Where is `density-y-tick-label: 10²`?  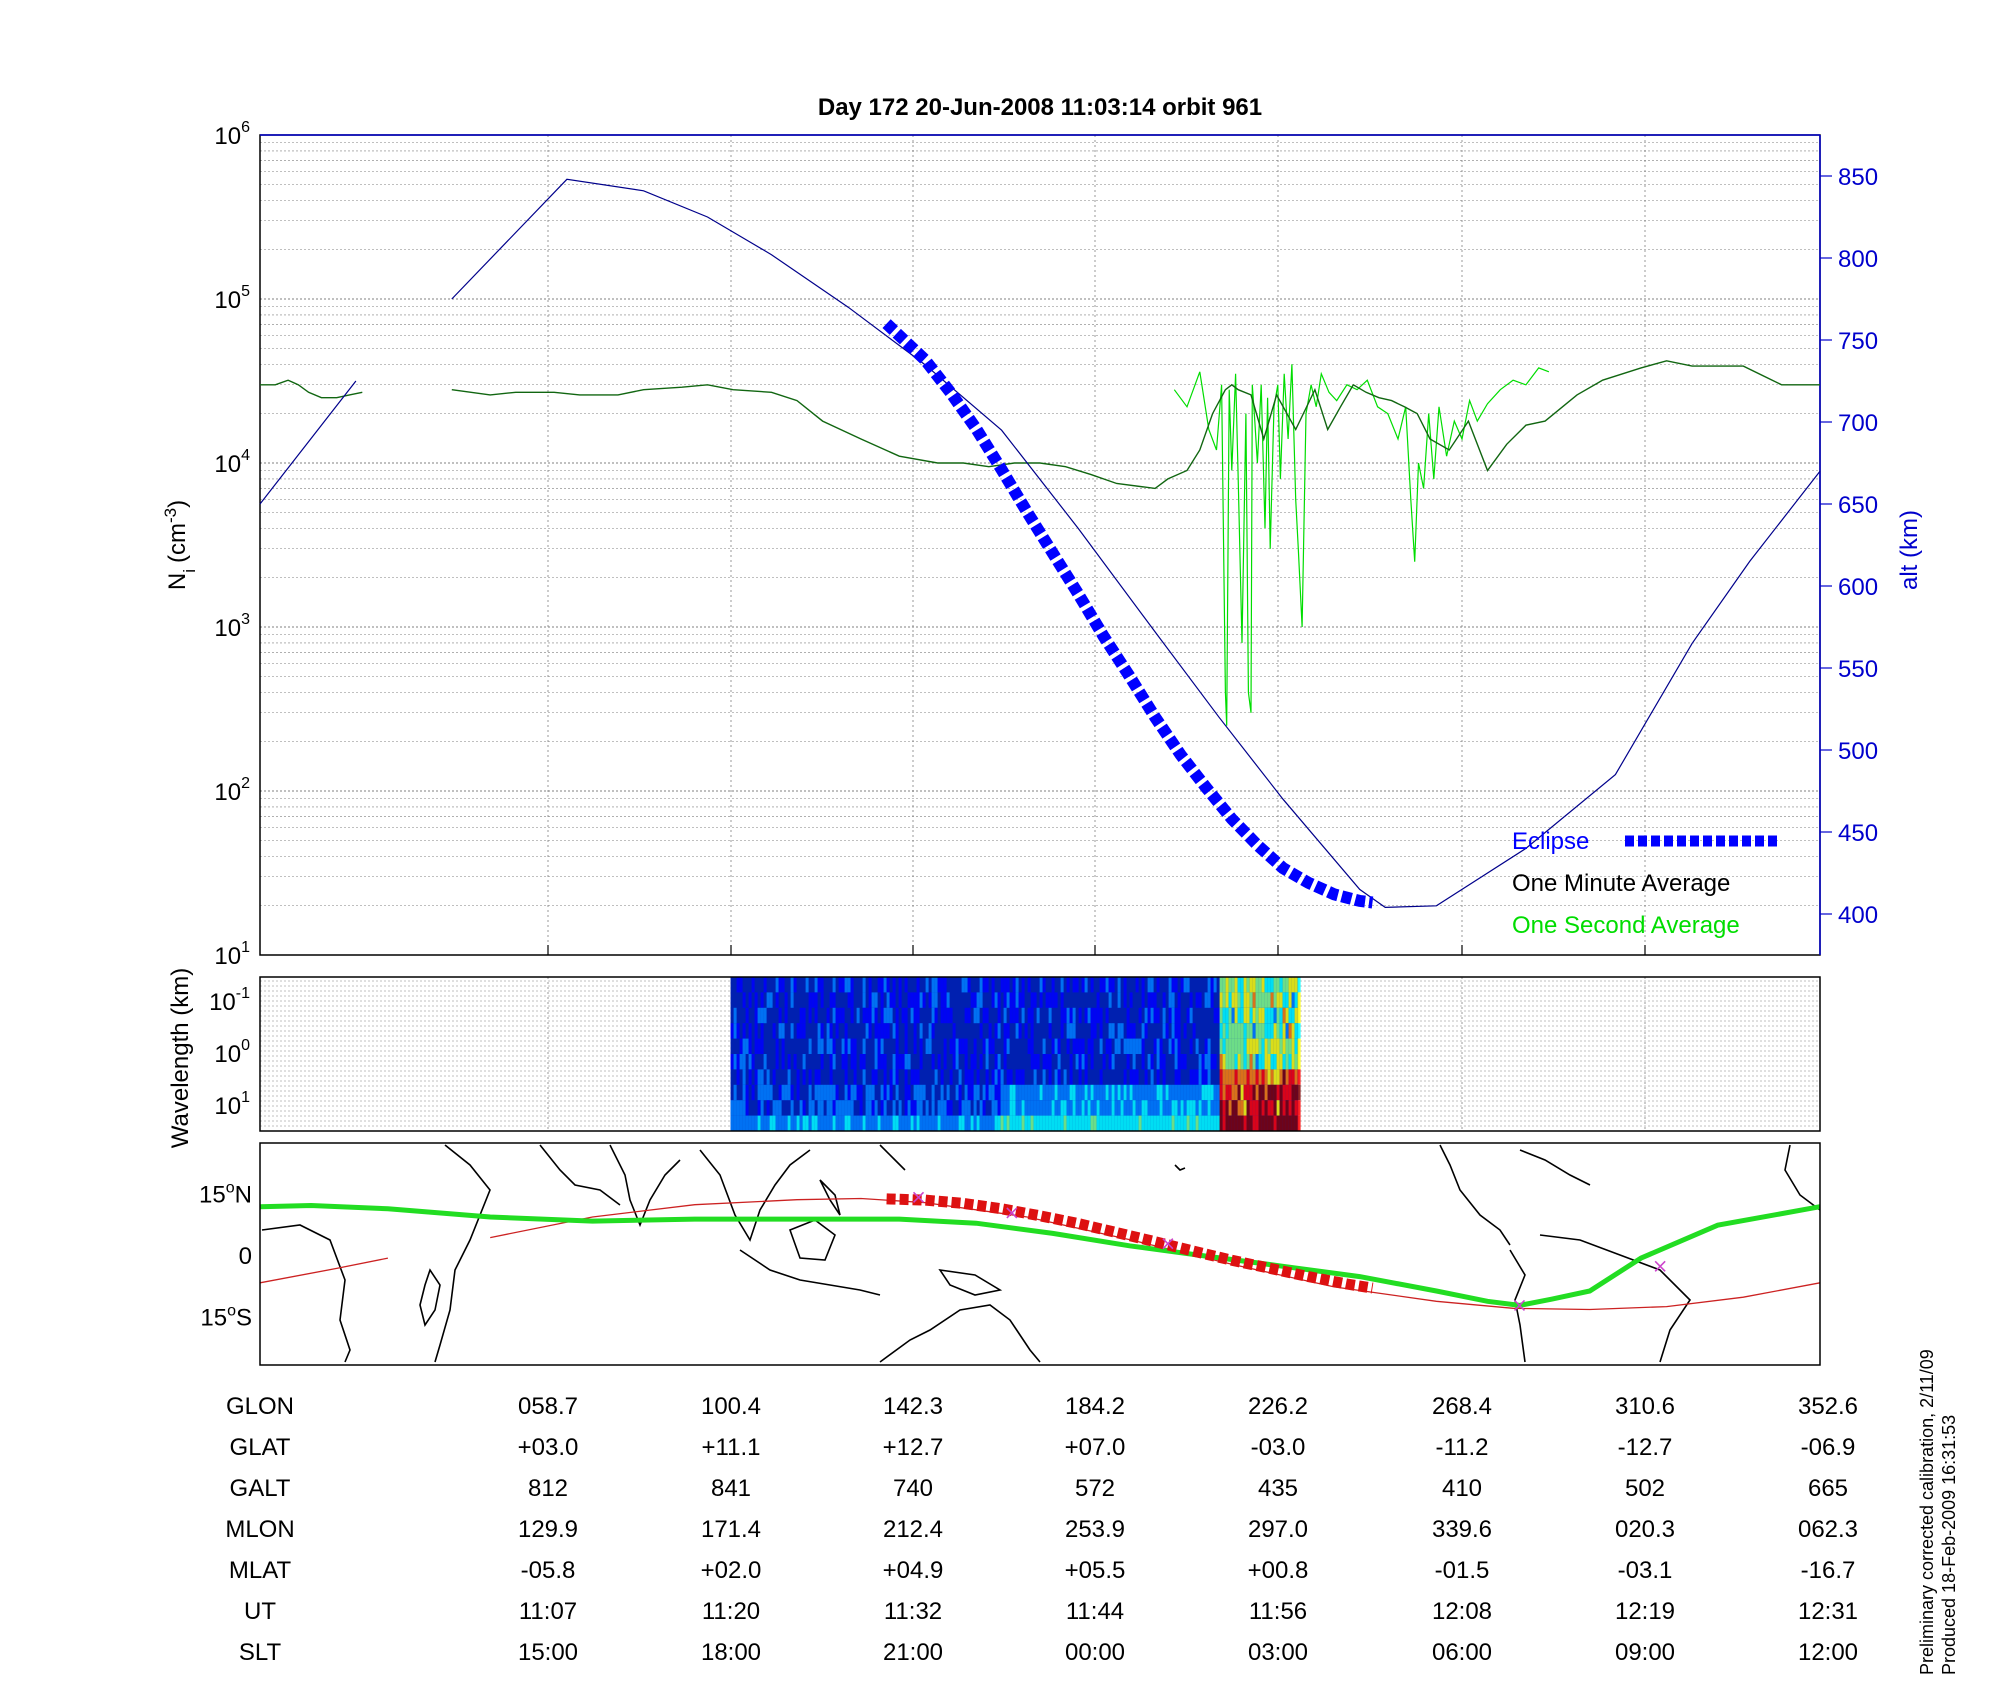 density-y-tick-label: 10² is located at coordinates (232, 790).